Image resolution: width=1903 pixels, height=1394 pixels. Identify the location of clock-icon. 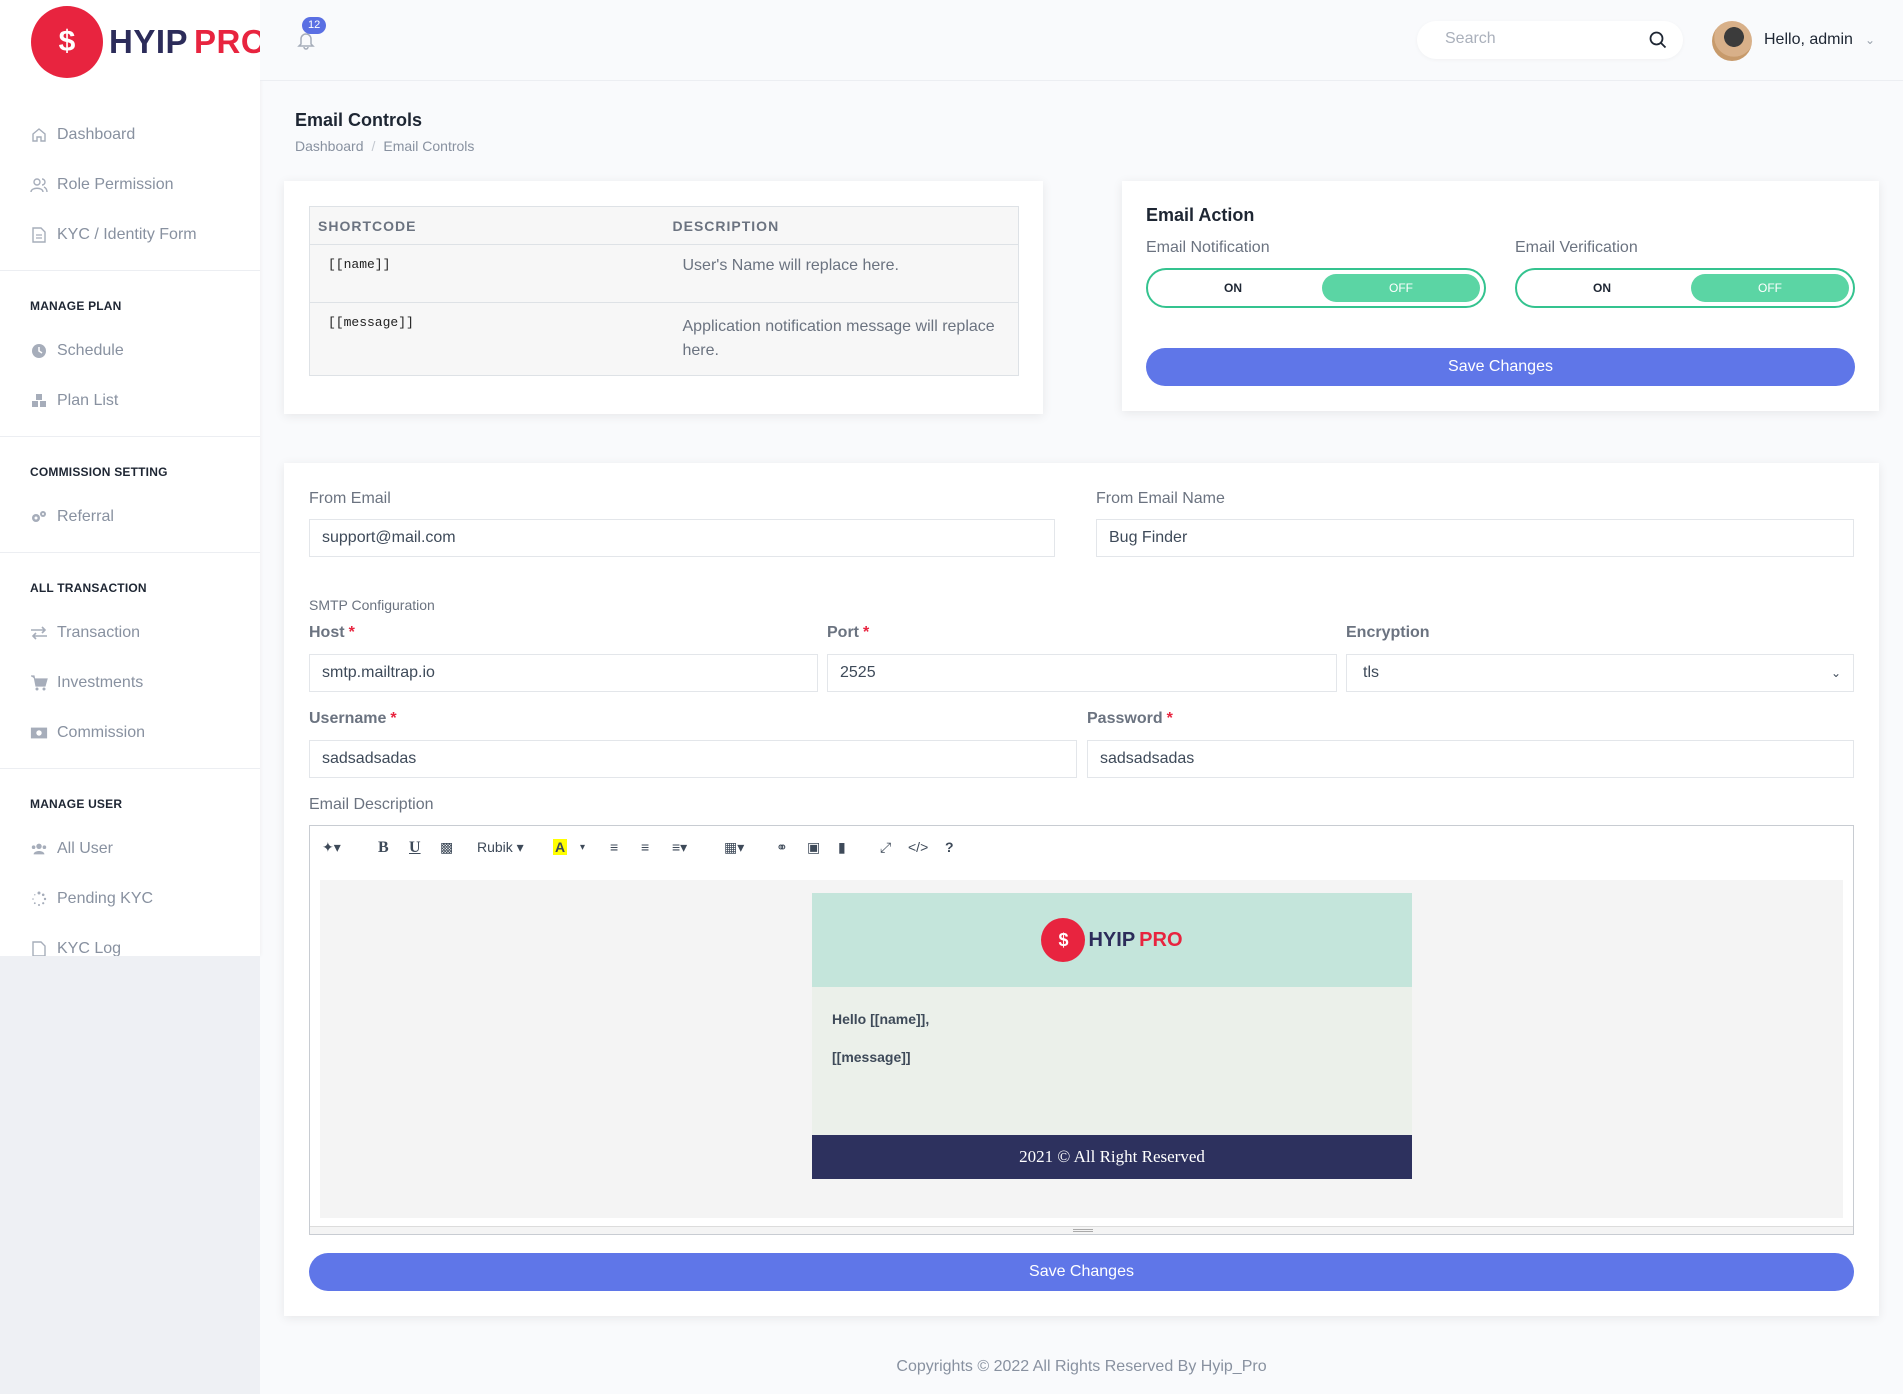
(39, 351).